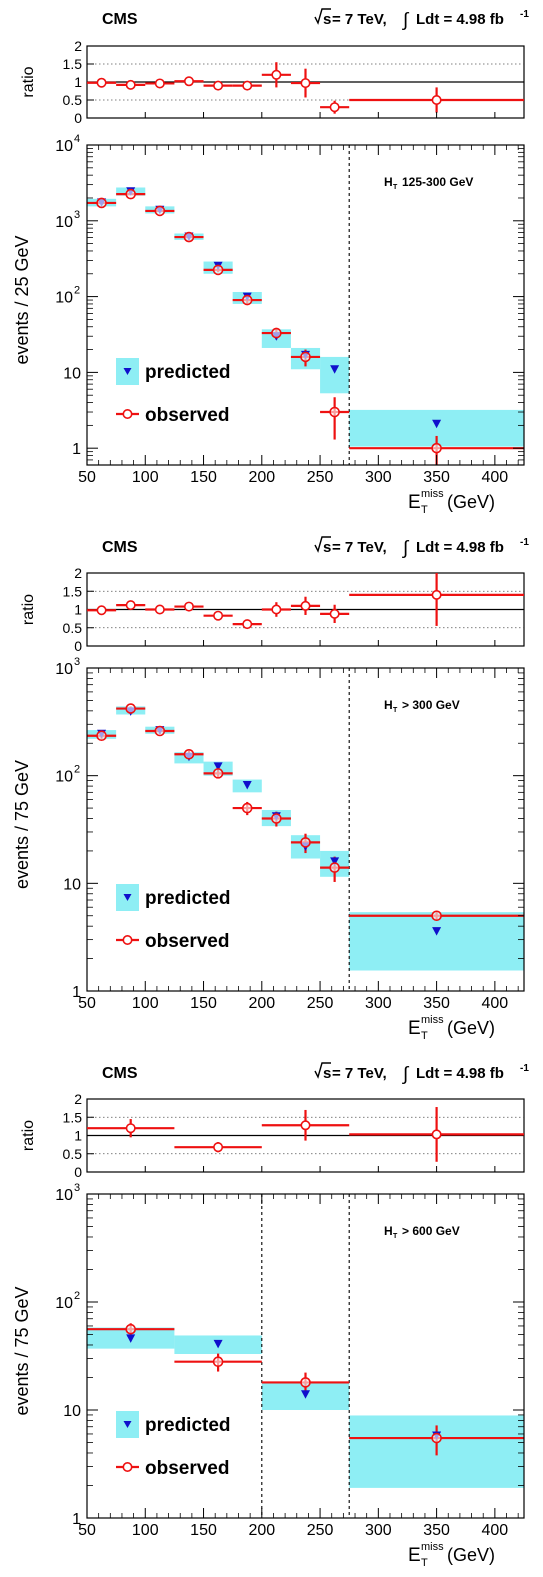 The width and height of the screenshot is (543, 1577). What do you see at coordinates (322, 544) in the screenshot?
I see `sqrt-symbol` at bounding box center [322, 544].